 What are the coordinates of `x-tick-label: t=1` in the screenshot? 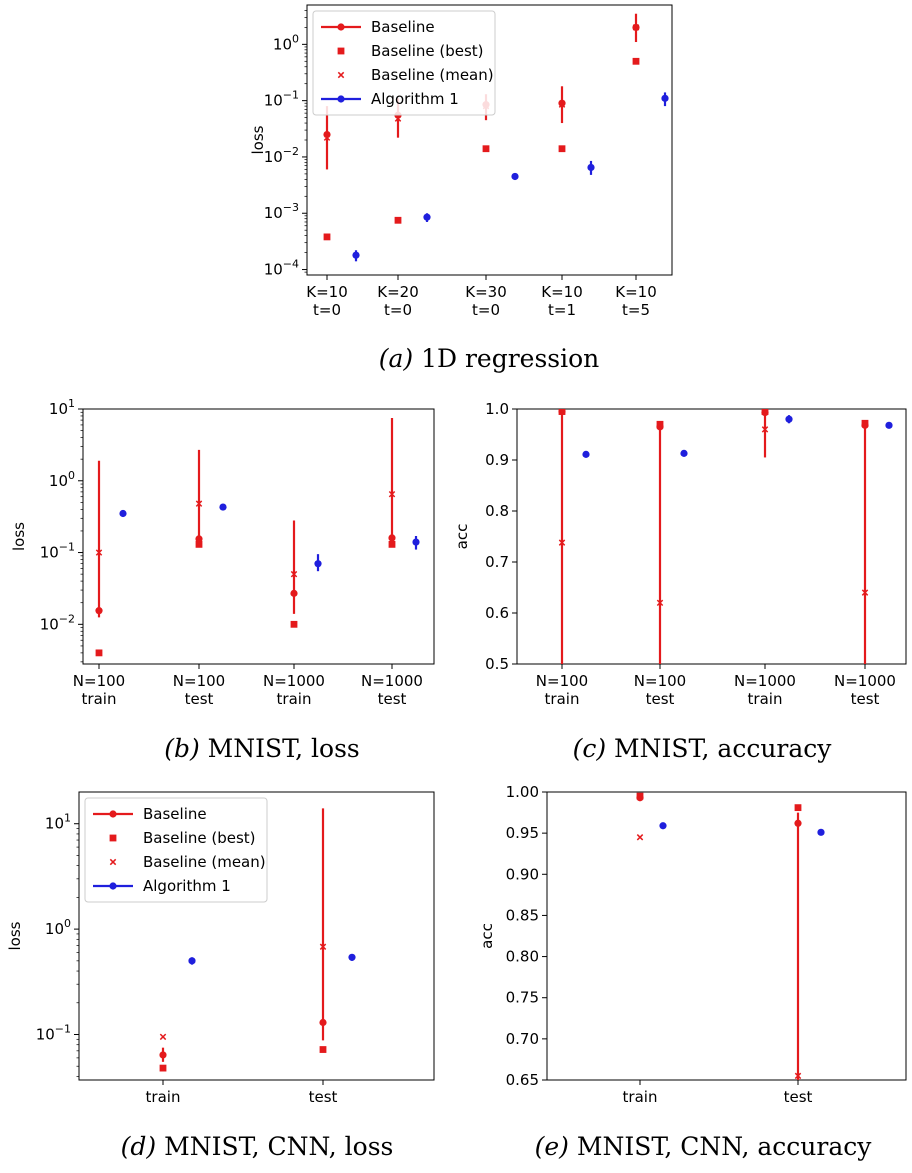 It's located at (562, 310).